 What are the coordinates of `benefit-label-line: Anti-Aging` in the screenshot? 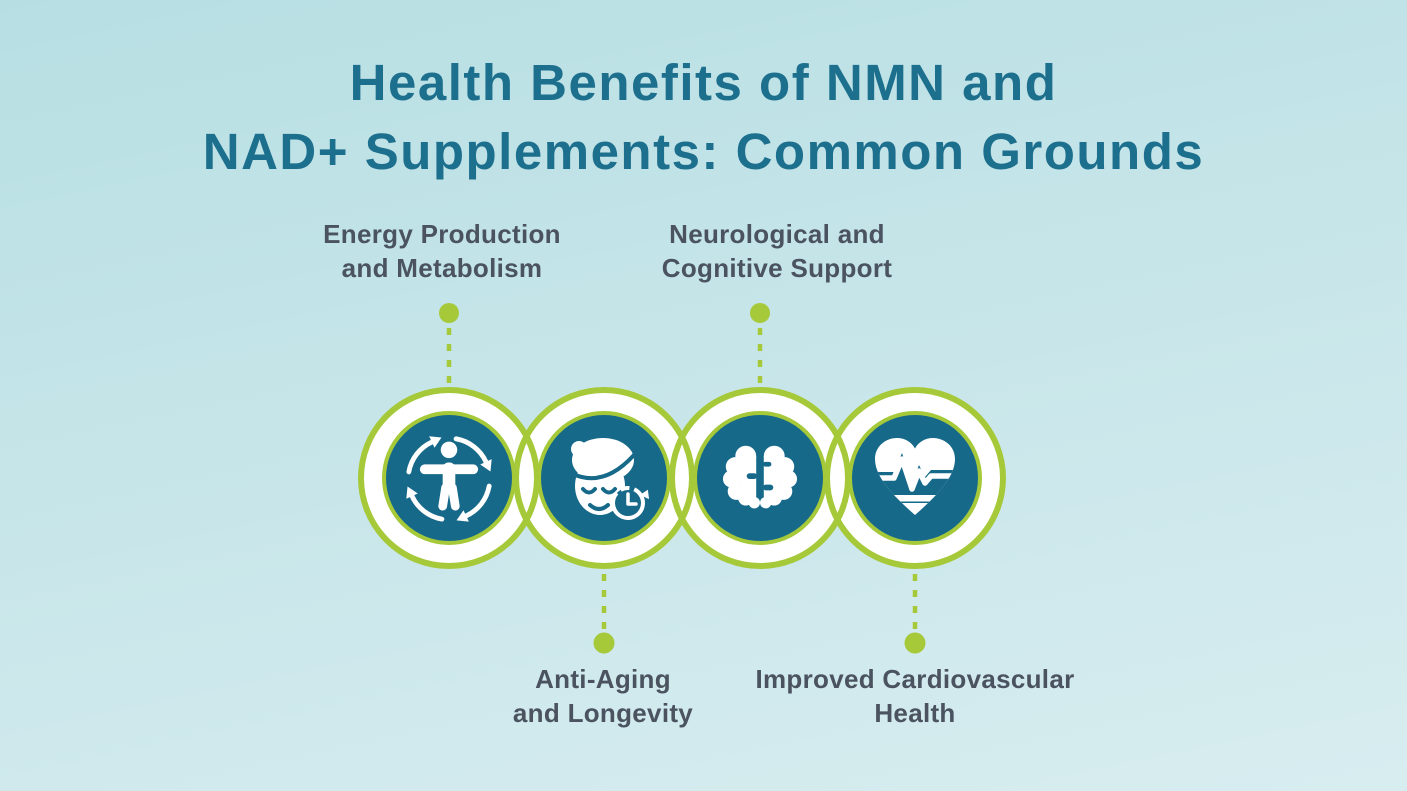 It's located at (603, 679).